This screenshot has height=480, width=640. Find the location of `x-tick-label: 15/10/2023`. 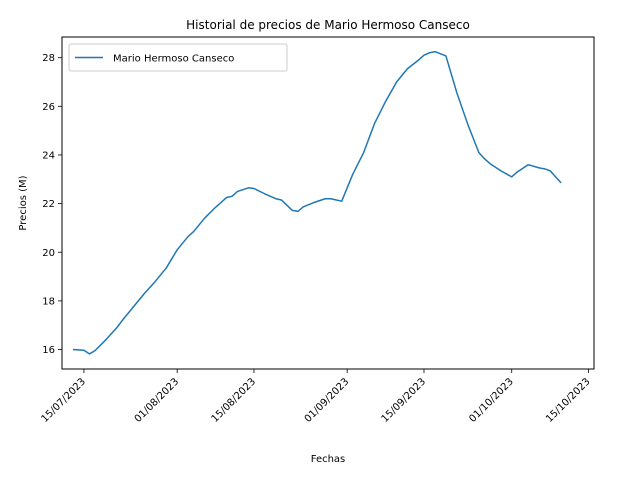

x-tick-label: 15/10/2023 is located at coordinates (568, 400).